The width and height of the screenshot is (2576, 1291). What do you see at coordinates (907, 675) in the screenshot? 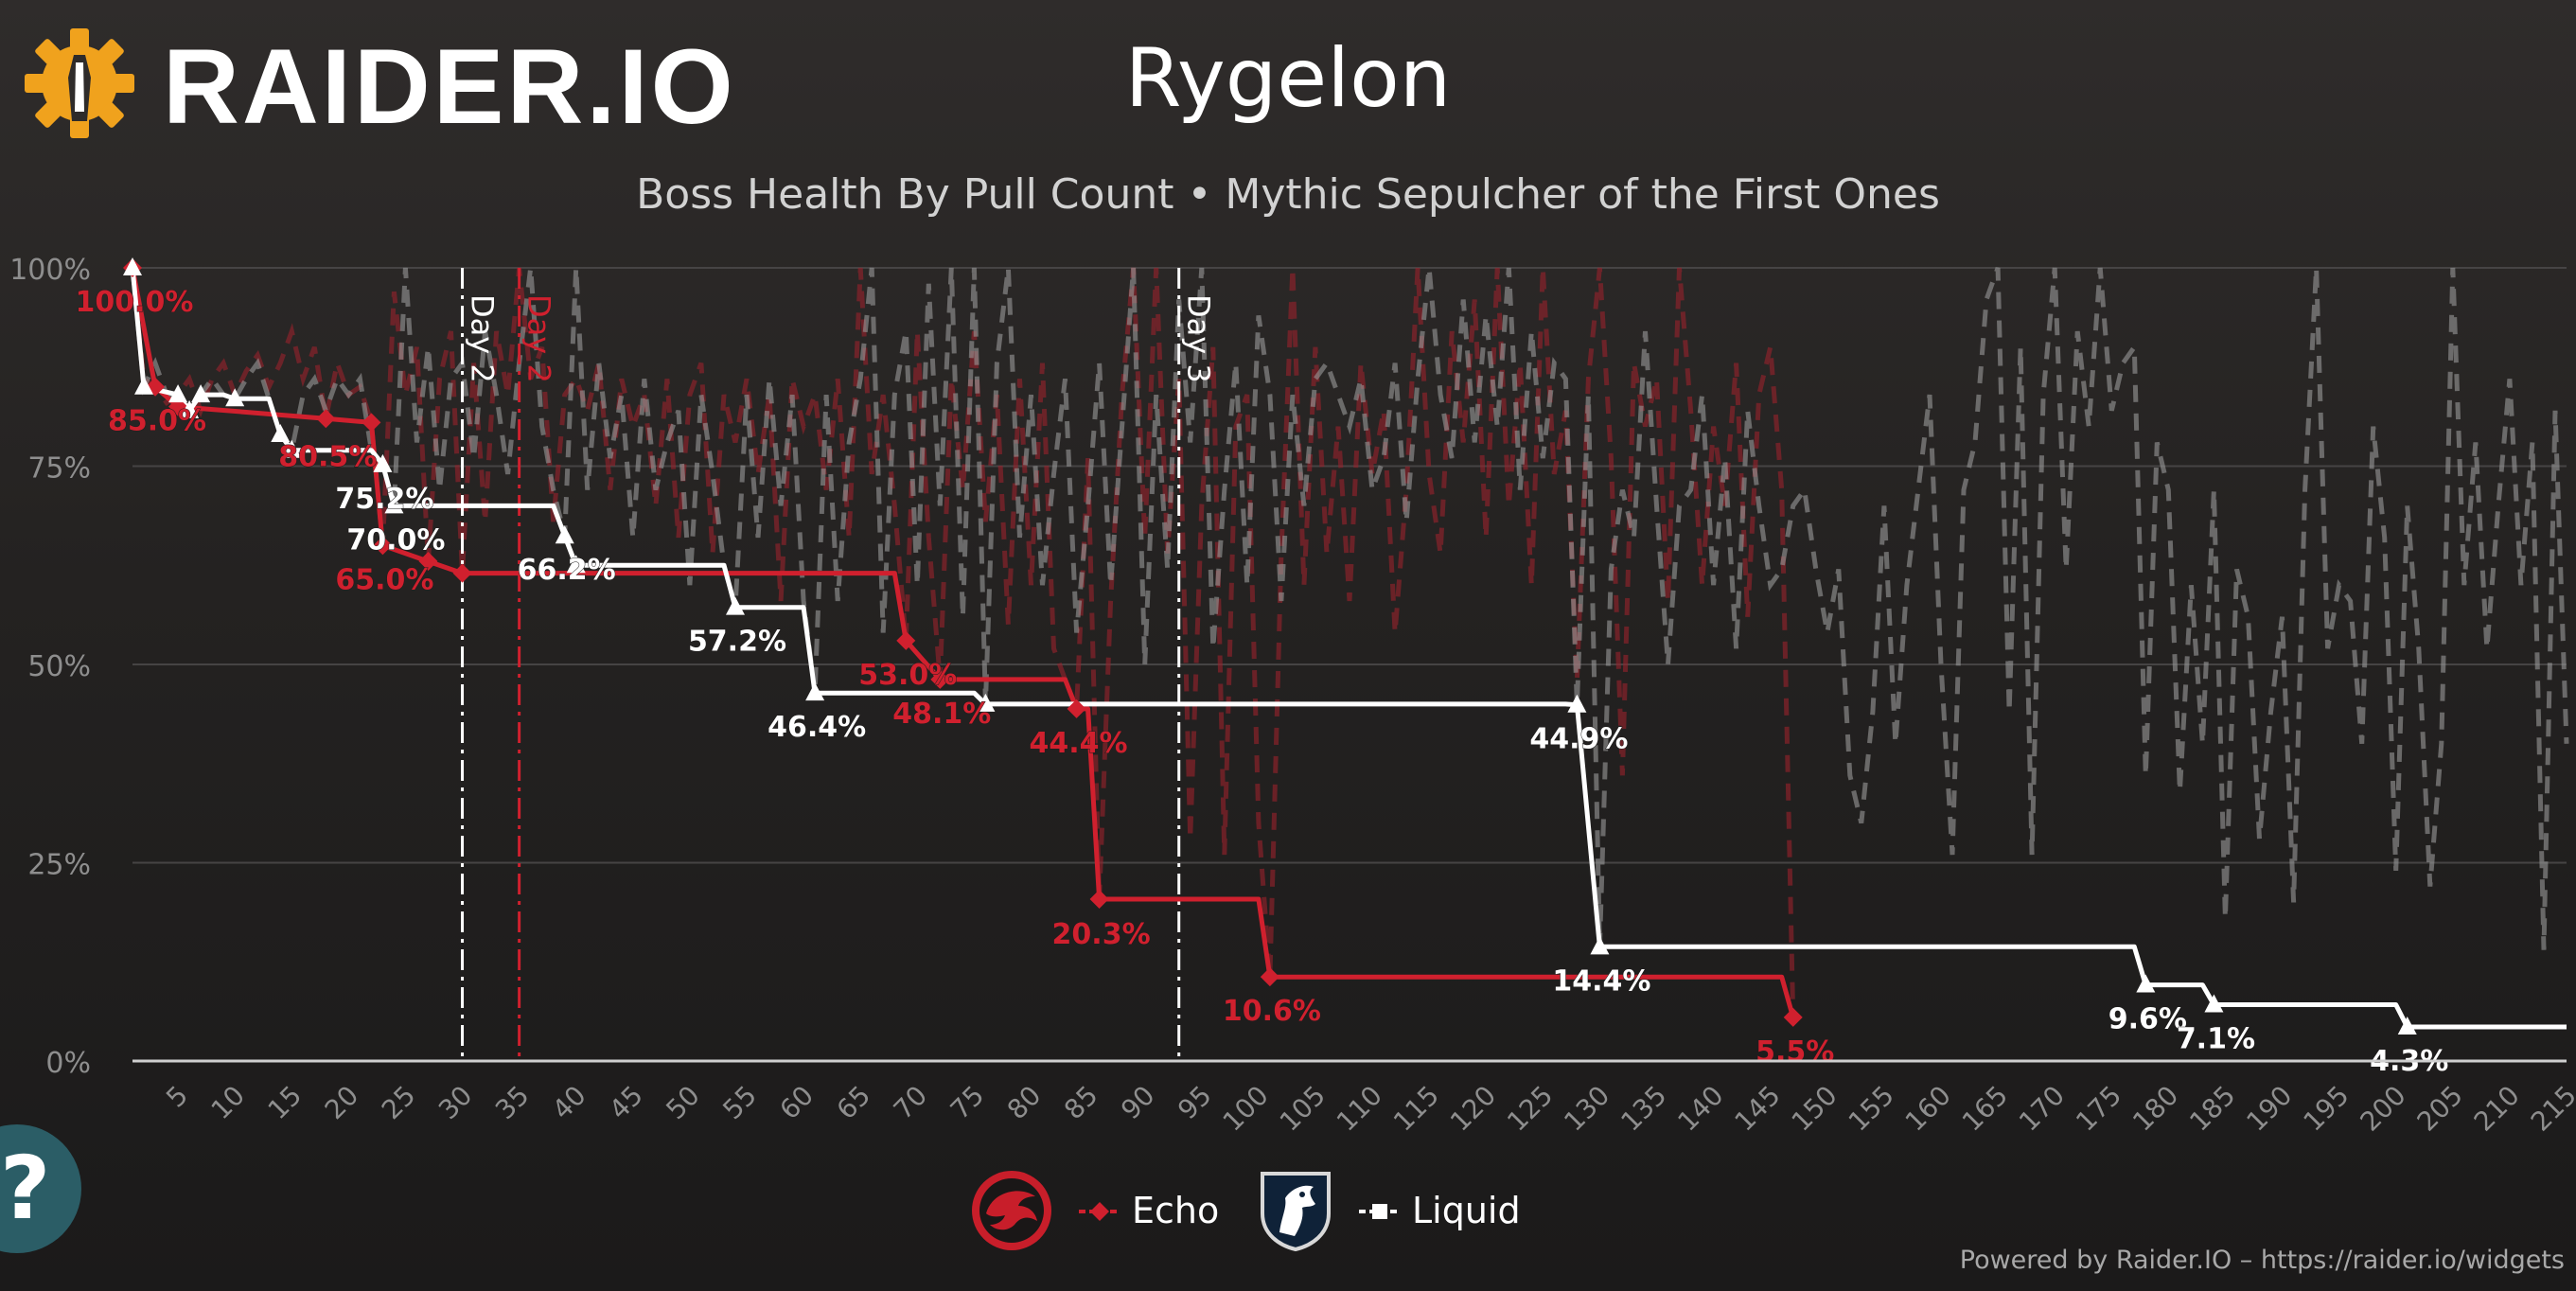
I see `echo-progress-label: 53.0%` at bounding box center [907, 675].